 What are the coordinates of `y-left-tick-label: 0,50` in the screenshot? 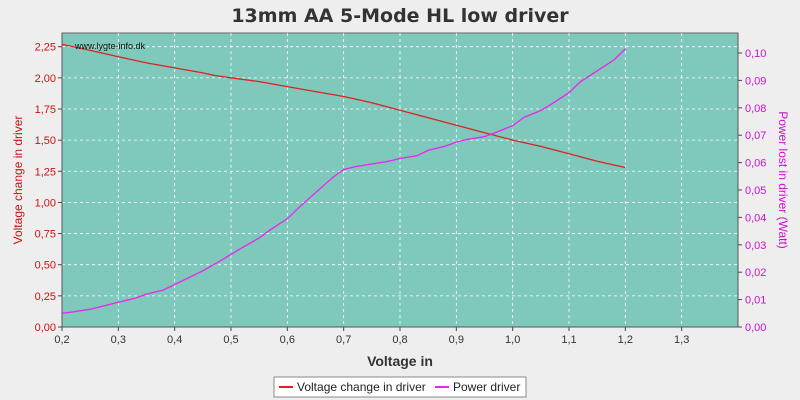 It's located at (45, 266).